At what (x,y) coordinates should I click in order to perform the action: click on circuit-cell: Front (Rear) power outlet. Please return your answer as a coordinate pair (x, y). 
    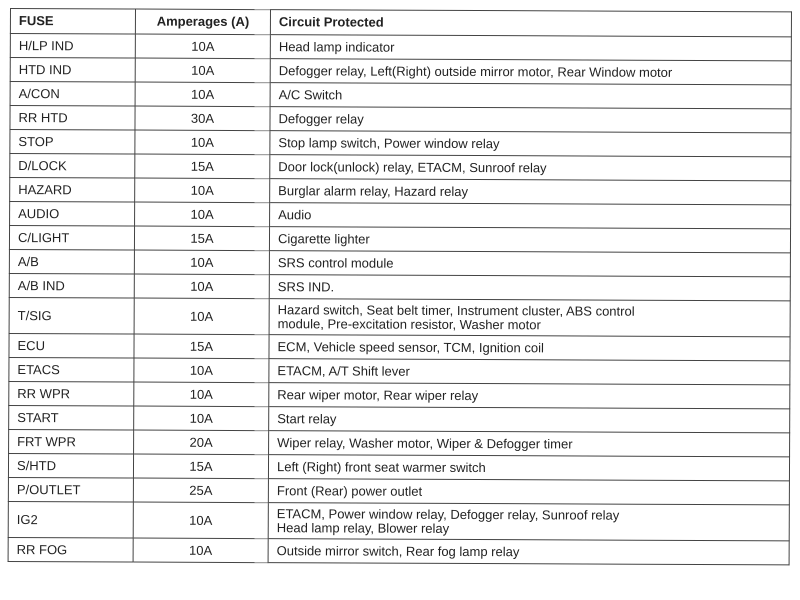
    Looking at the image, I should click on (529, 491).